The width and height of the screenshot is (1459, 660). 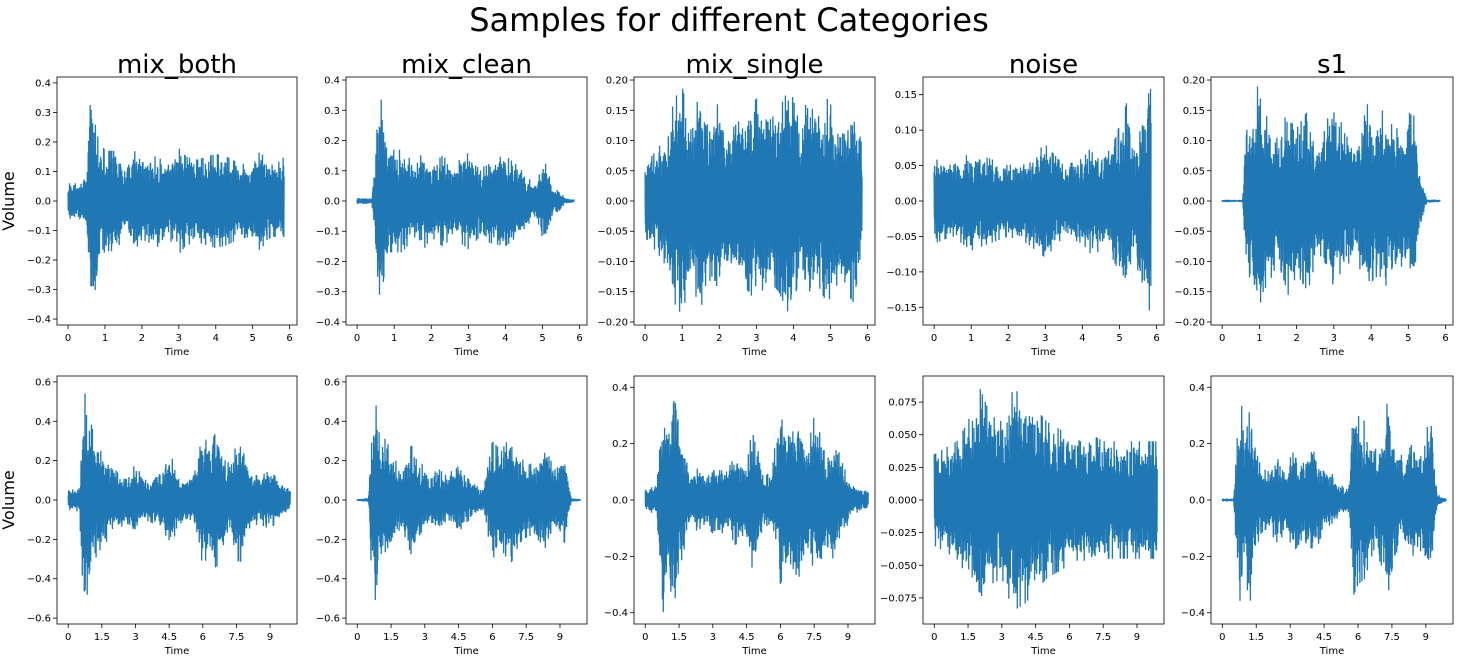 I want to click on y-tick-label: −0.050, so click(x=898, y=566).